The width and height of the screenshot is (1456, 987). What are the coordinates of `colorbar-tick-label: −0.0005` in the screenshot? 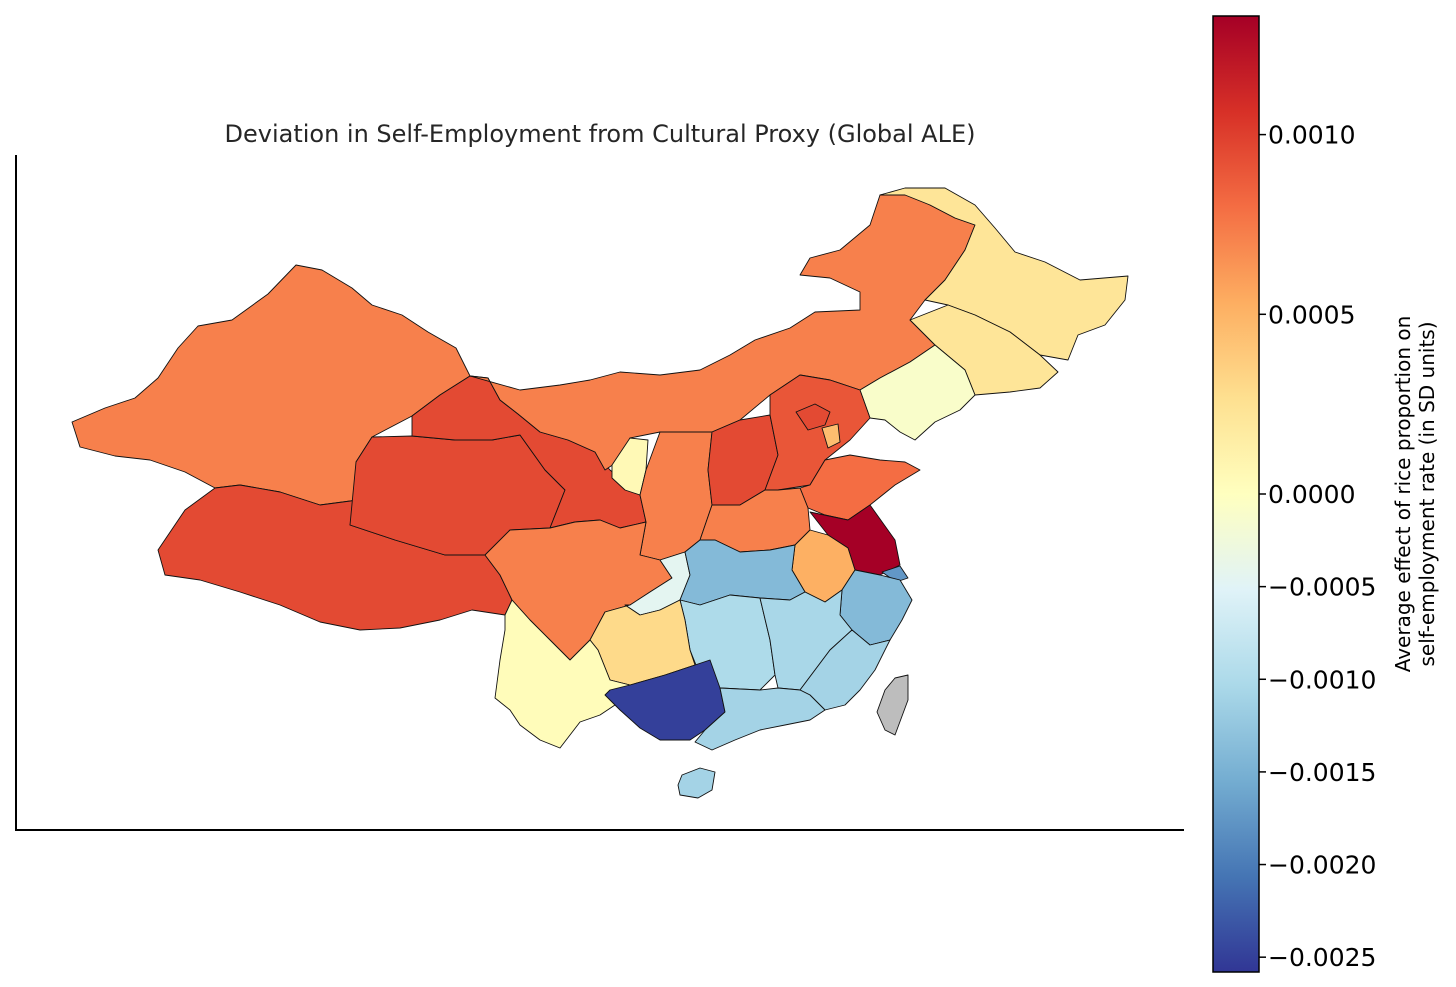 It's located at (1322, 587).